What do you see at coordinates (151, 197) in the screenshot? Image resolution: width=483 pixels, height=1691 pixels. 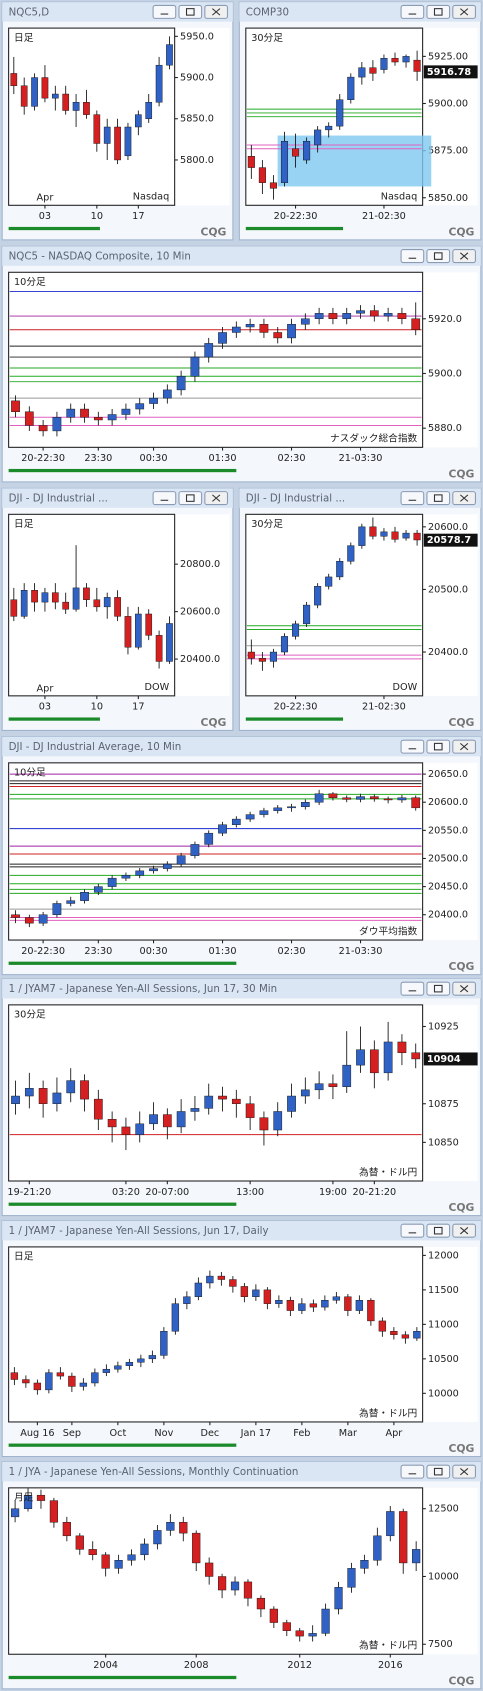 I see `corner-label: Nasdaq` at bounding box center [151, 197].